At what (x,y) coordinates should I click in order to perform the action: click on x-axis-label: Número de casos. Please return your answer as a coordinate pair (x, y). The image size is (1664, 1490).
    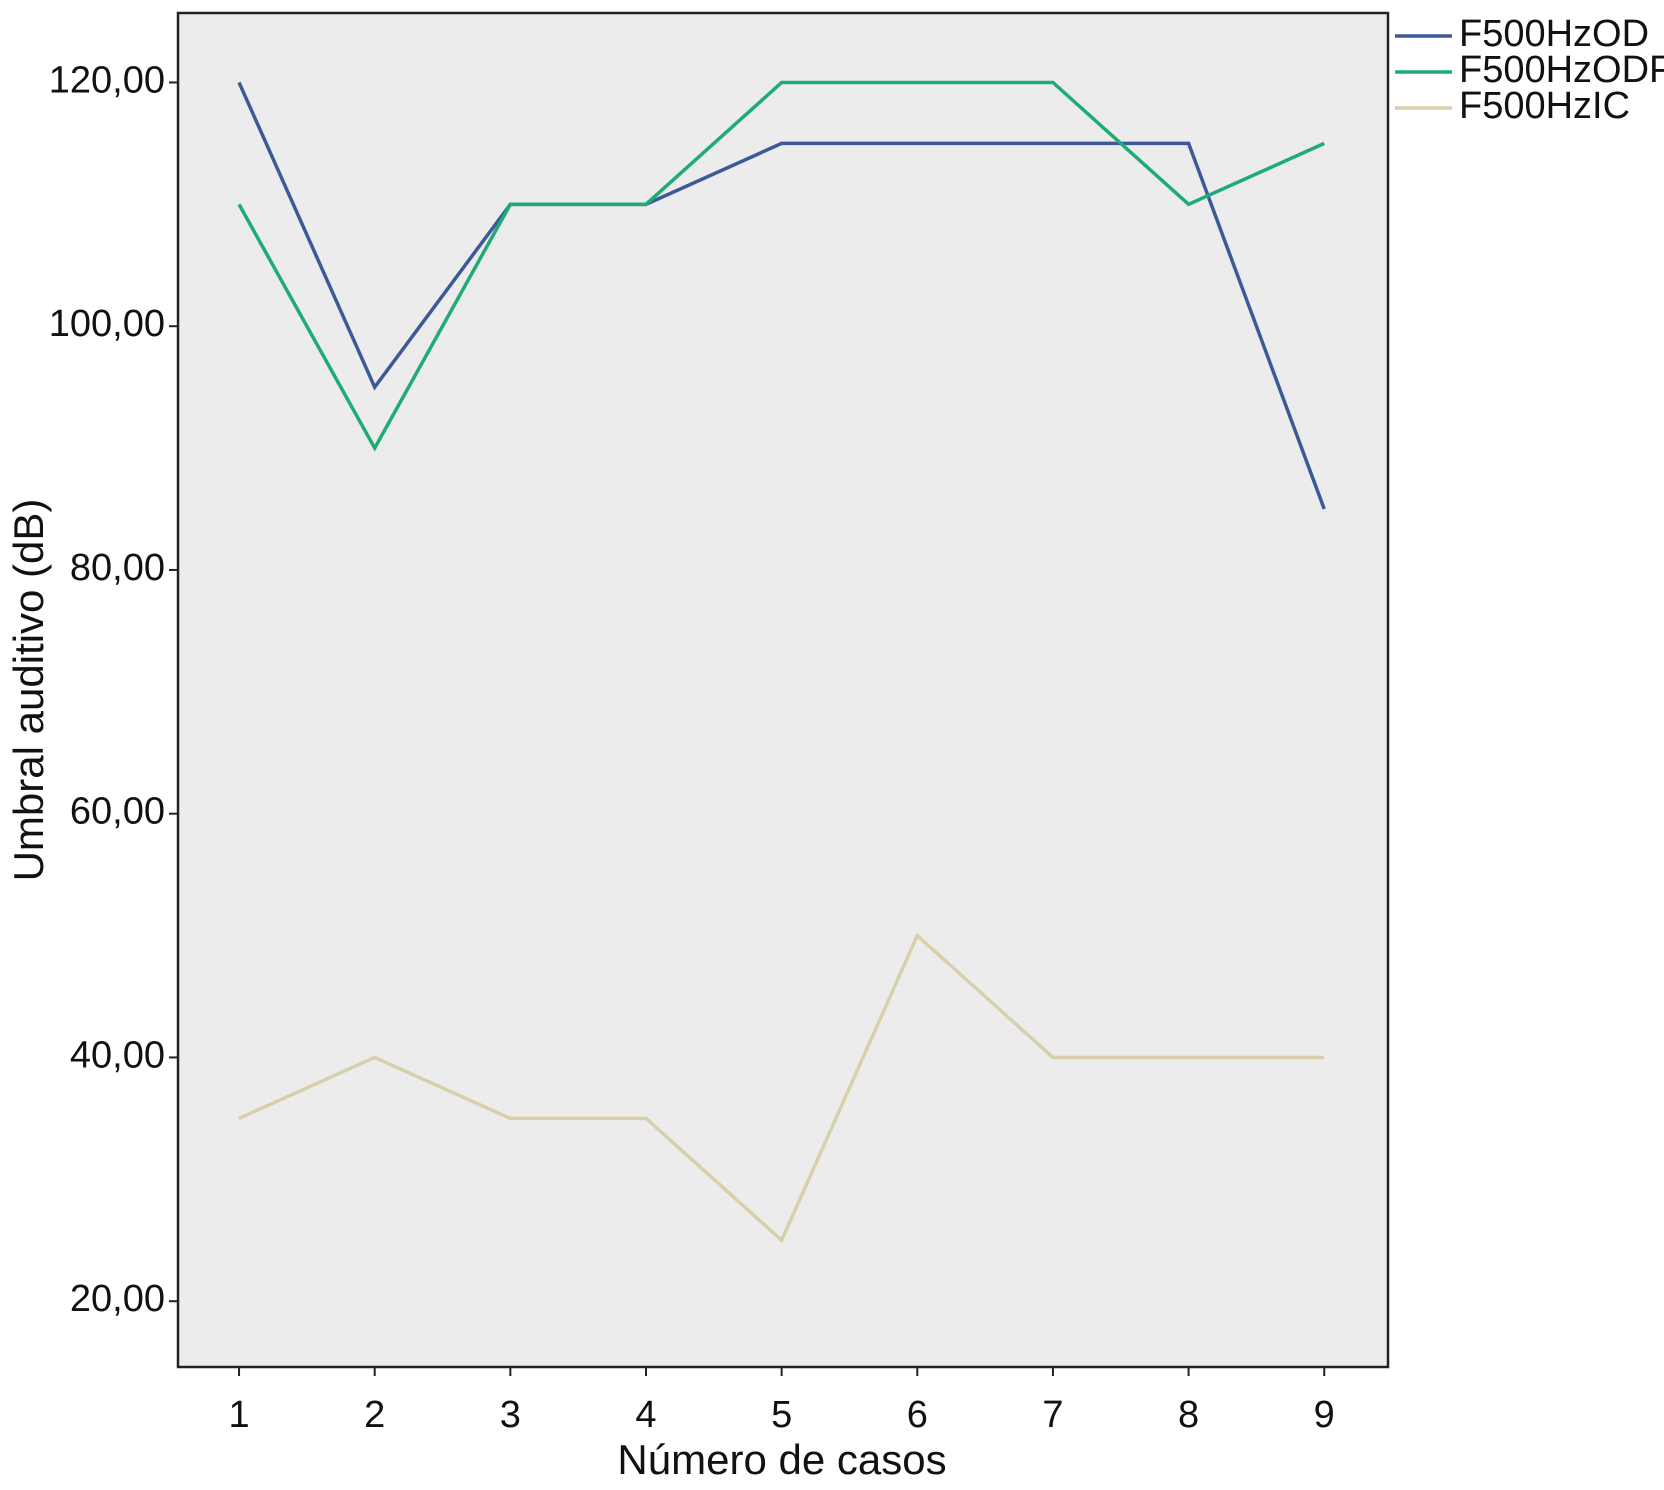
    Looking at the image, I should click on (781, 1459).